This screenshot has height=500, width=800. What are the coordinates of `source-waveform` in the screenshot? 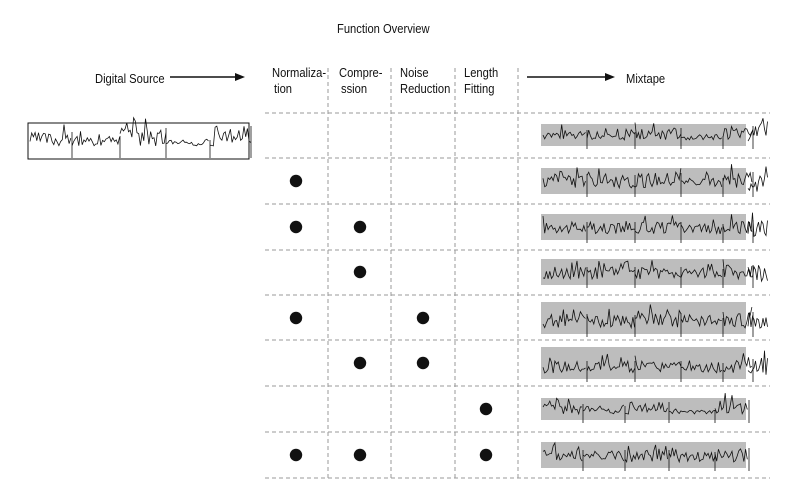 It's located at (140, 137).